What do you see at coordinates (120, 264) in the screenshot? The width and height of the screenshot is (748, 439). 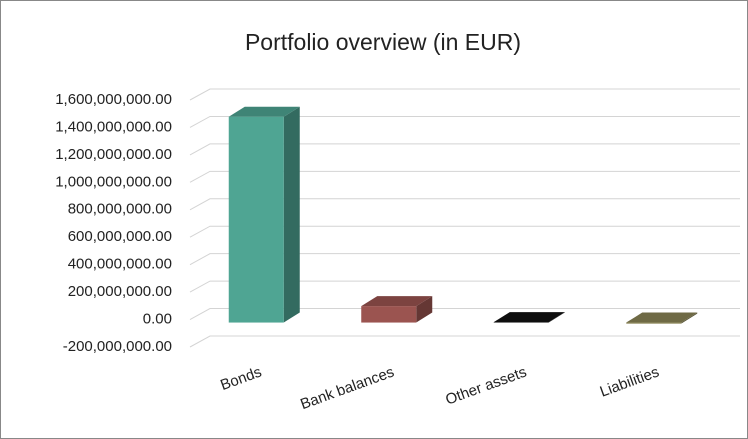 I see `y-tick-label: 400,000,000.00` at bounding box center [120, 264].